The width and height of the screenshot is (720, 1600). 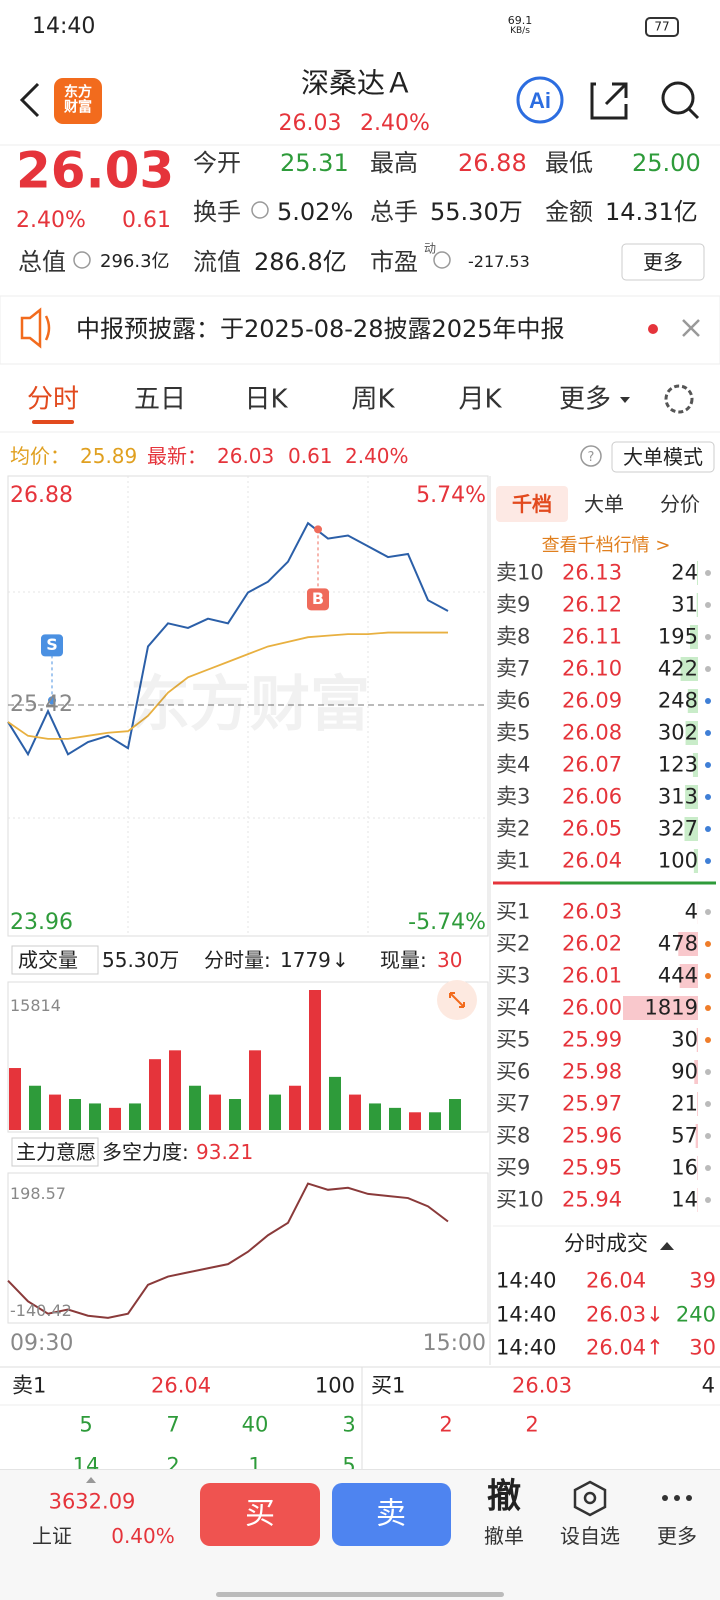 I want to click on book-level: 卖4, so click(x=513, y=764).